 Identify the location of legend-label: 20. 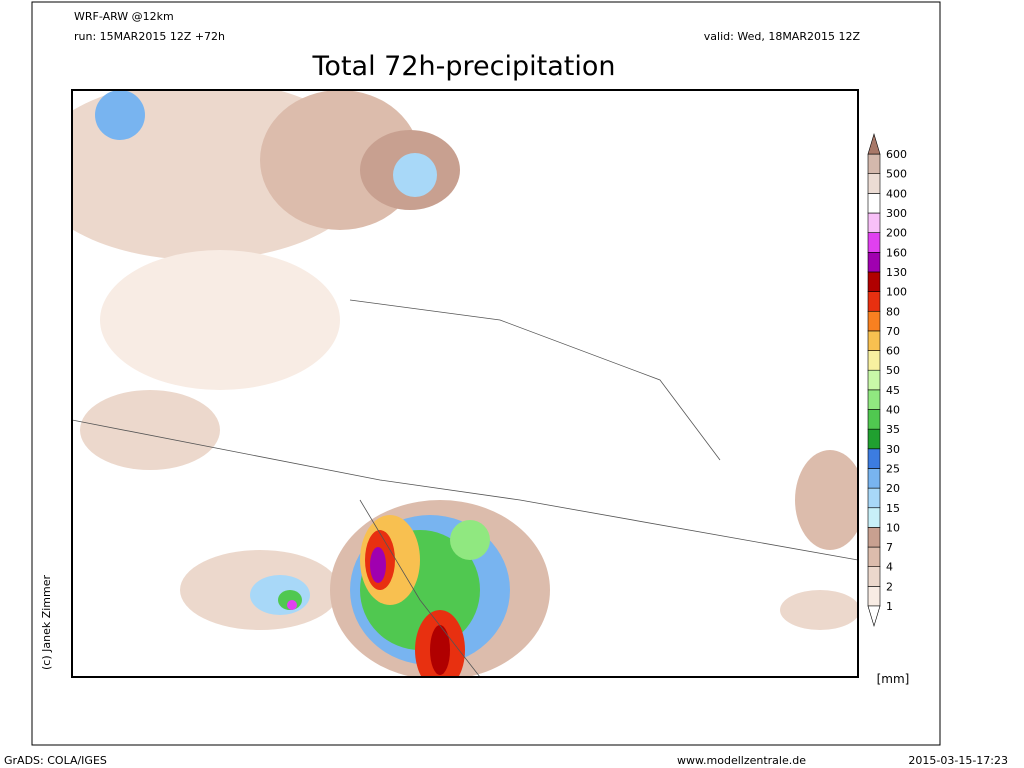
(893, 488).